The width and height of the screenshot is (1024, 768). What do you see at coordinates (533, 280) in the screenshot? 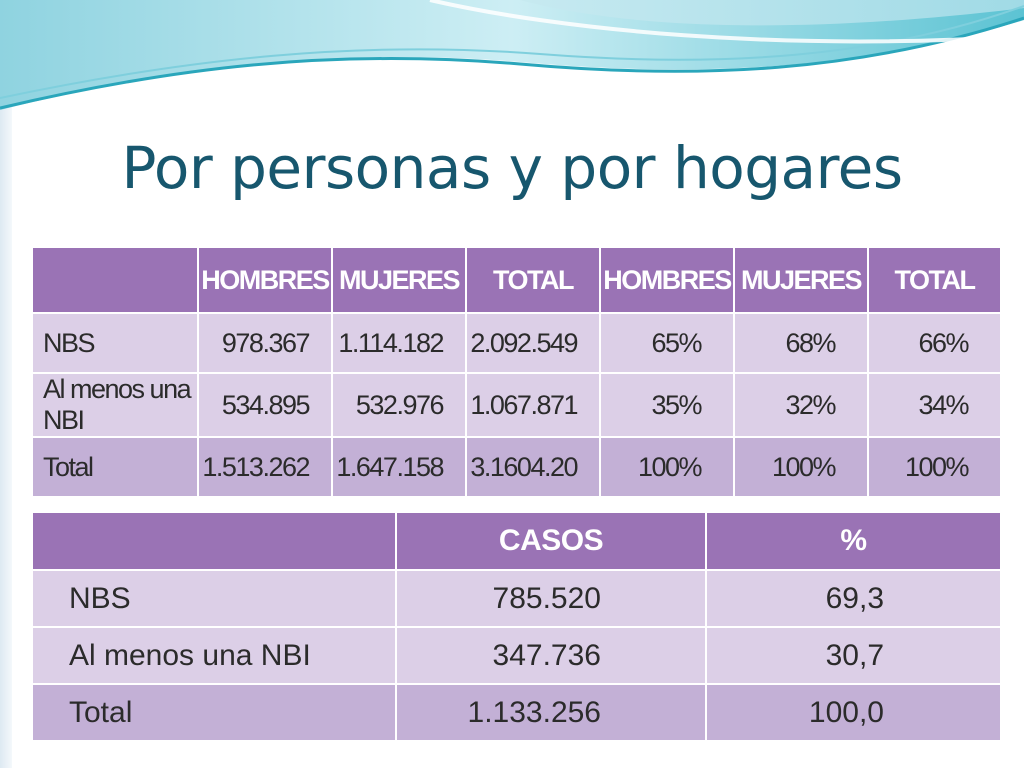
I see `header-cell-total: TOTAL` at bounding box center [533, 280].